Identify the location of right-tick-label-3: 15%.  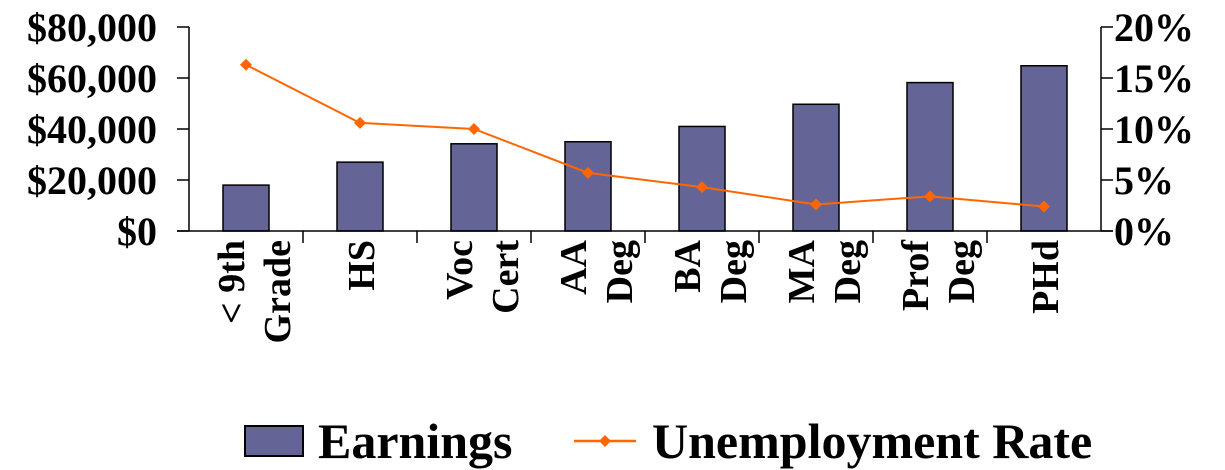
(1154, 78).